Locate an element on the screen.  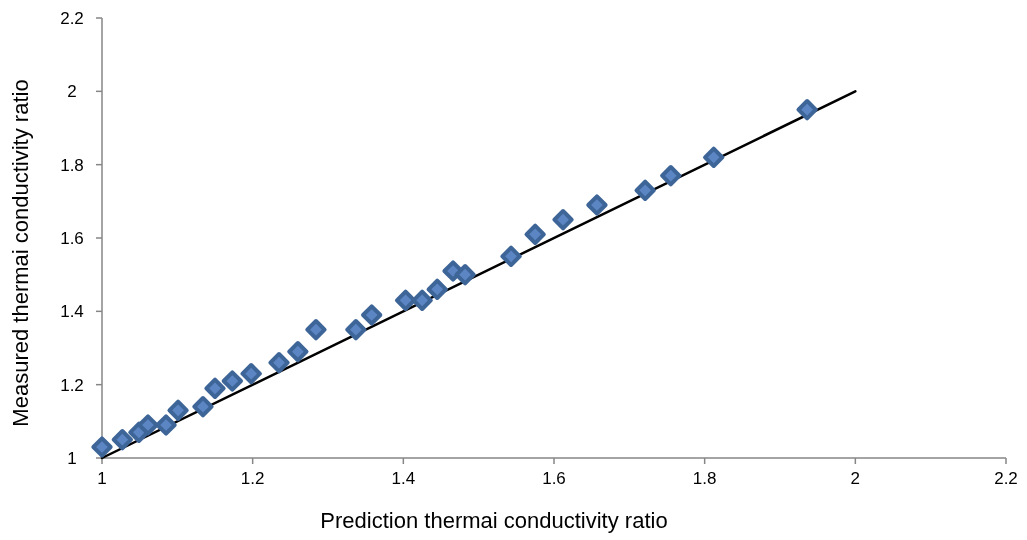
x-tick-label: 1.8 is located at coordinates (704, 478).